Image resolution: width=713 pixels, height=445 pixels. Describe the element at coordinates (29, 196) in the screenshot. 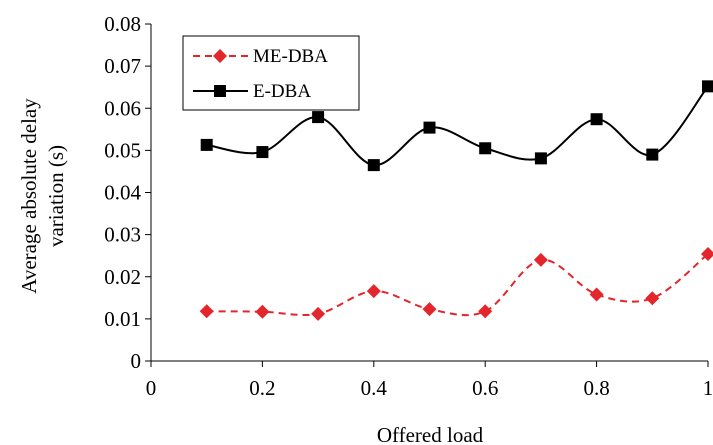

I see `y-axis-title-line-1: Average absolute delay` at that location.